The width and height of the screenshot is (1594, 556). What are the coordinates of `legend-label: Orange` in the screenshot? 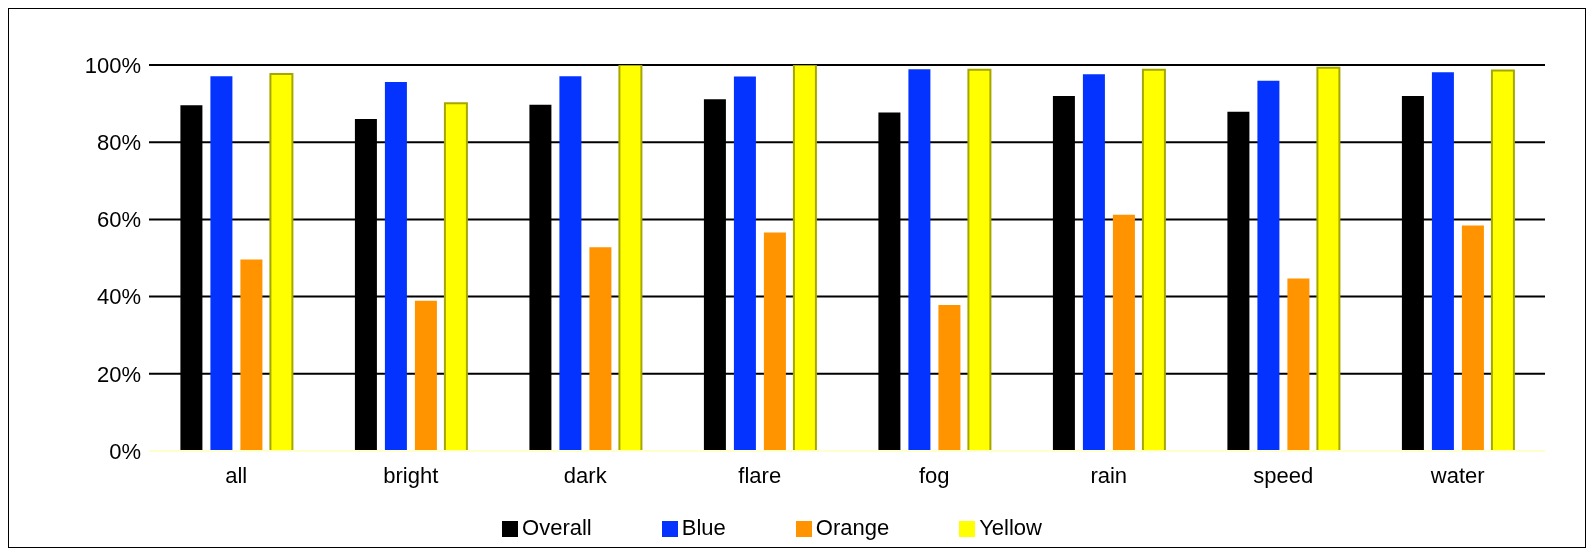 It's located at (852, 527).